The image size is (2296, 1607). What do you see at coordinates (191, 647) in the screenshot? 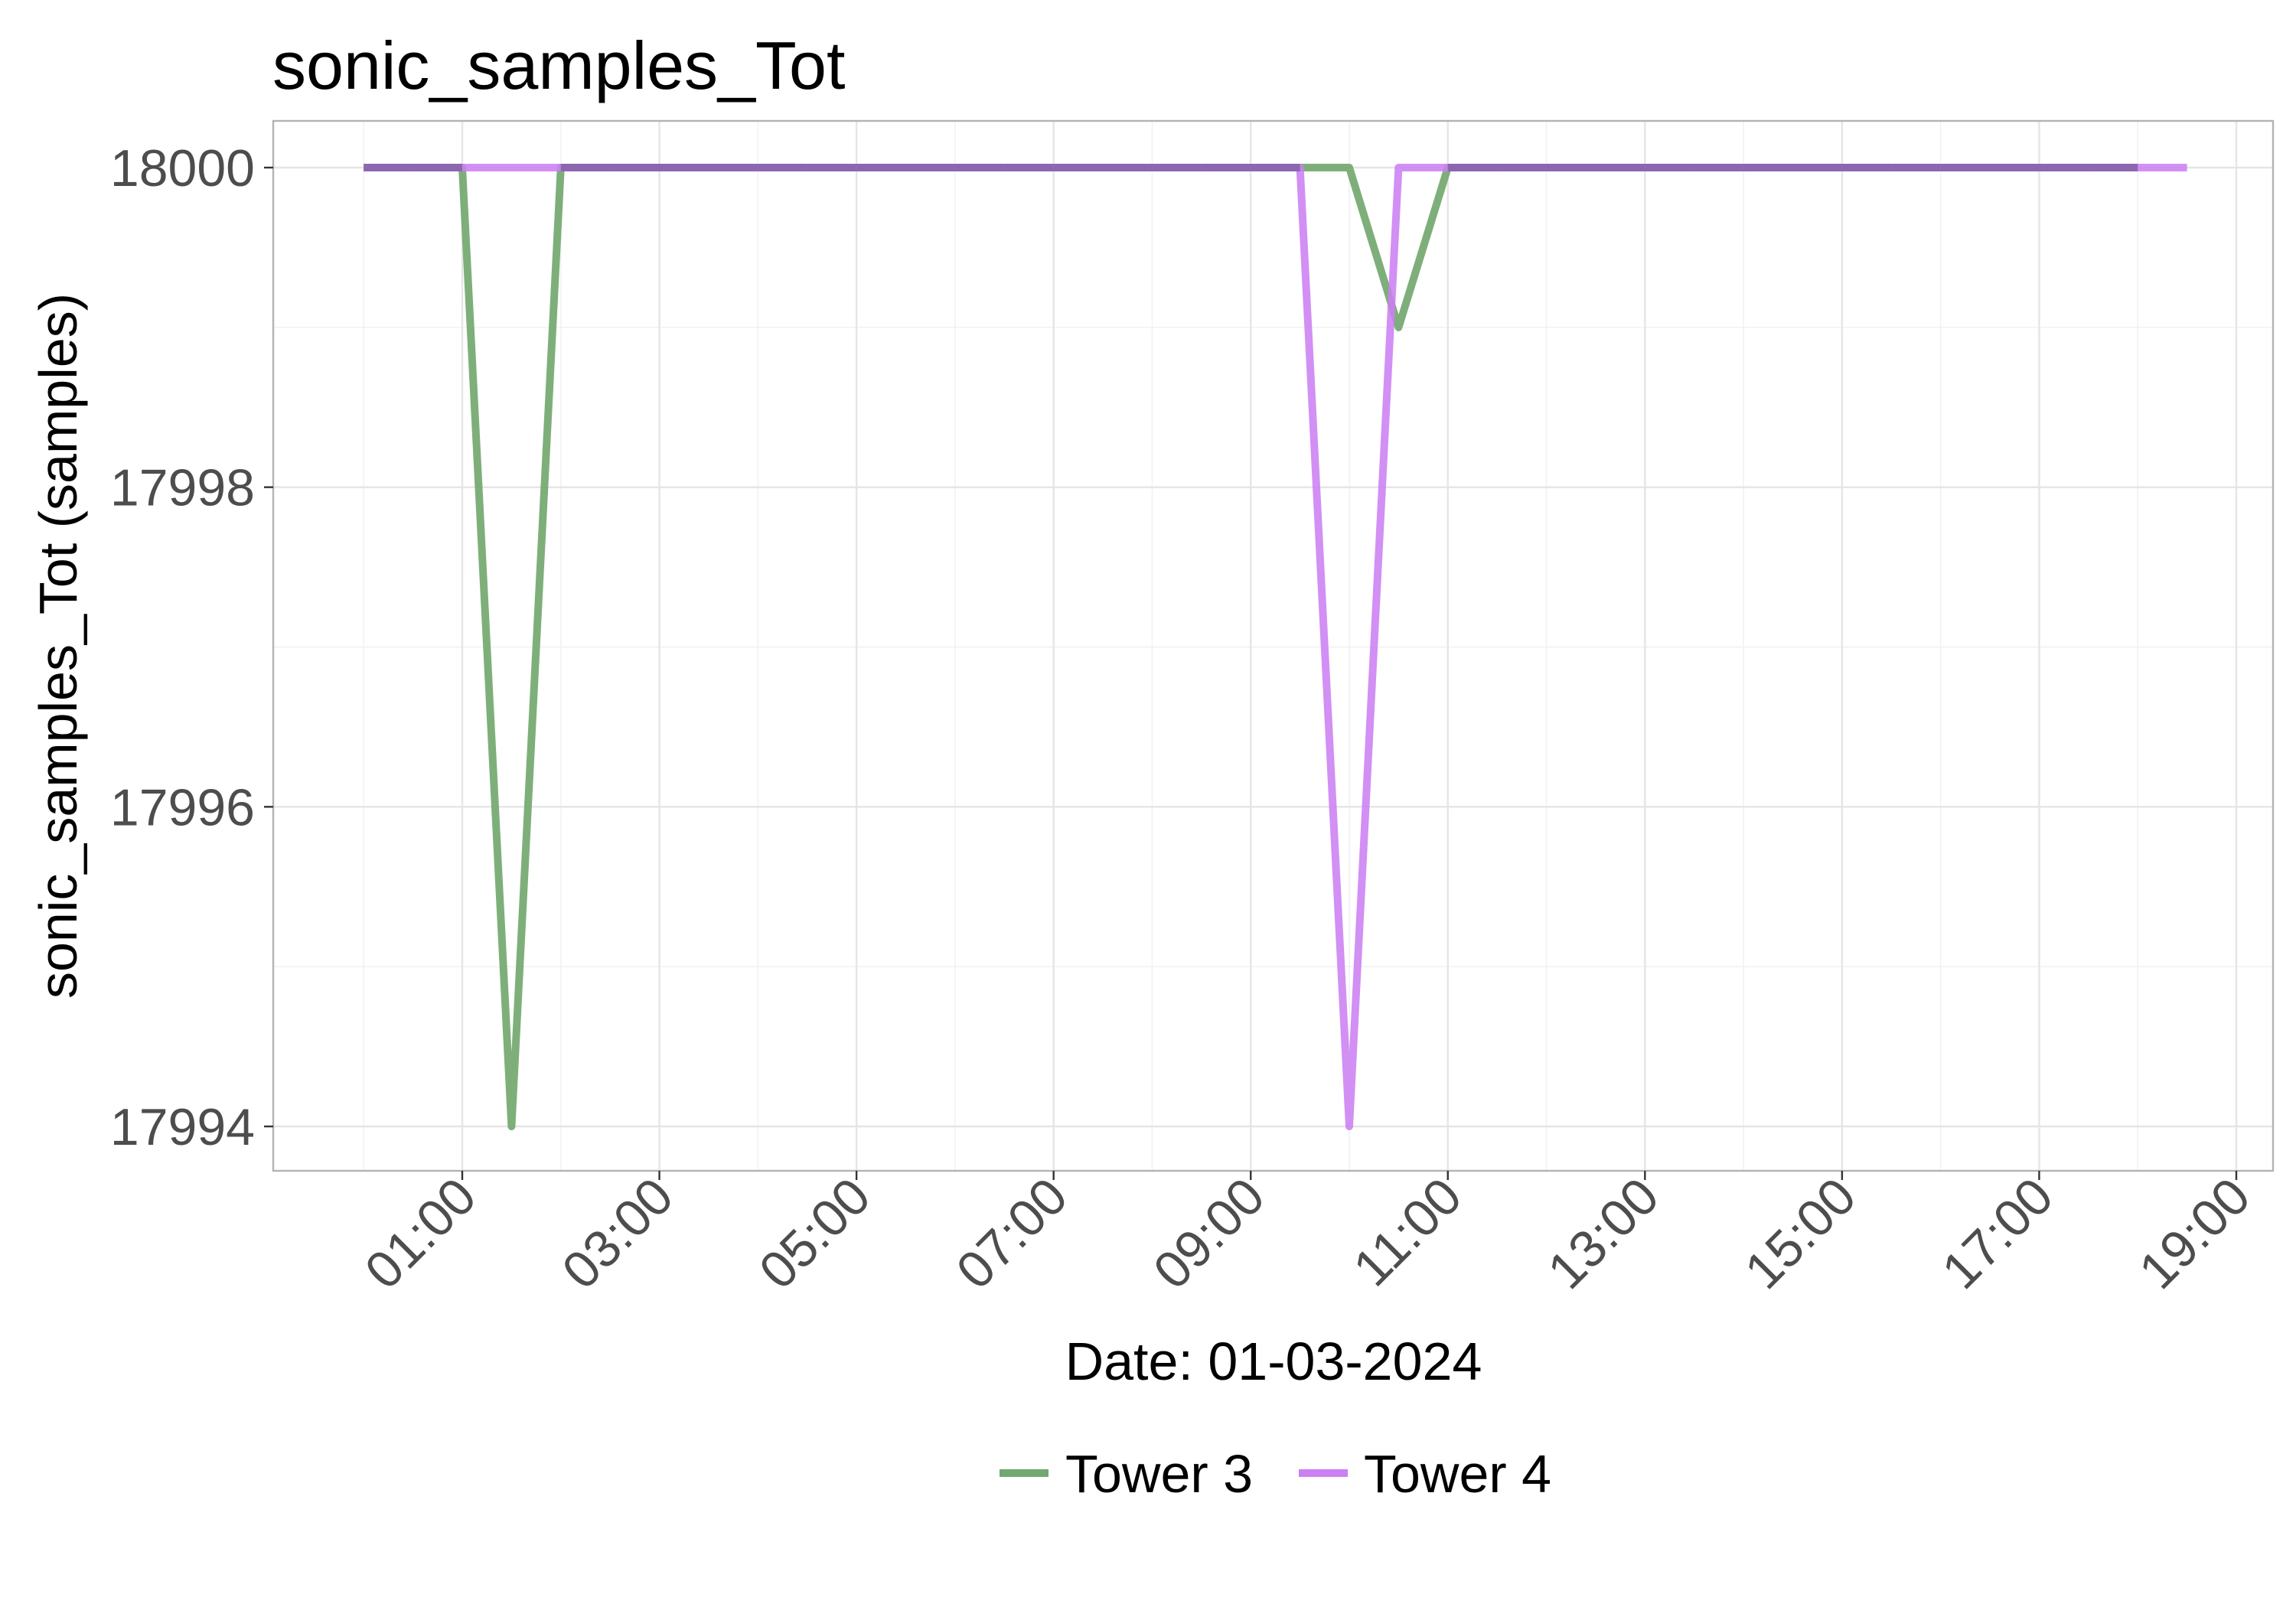
I see `y-axis-ticks: 17994 17996 17998 18000` at bounding box center [191, 647].